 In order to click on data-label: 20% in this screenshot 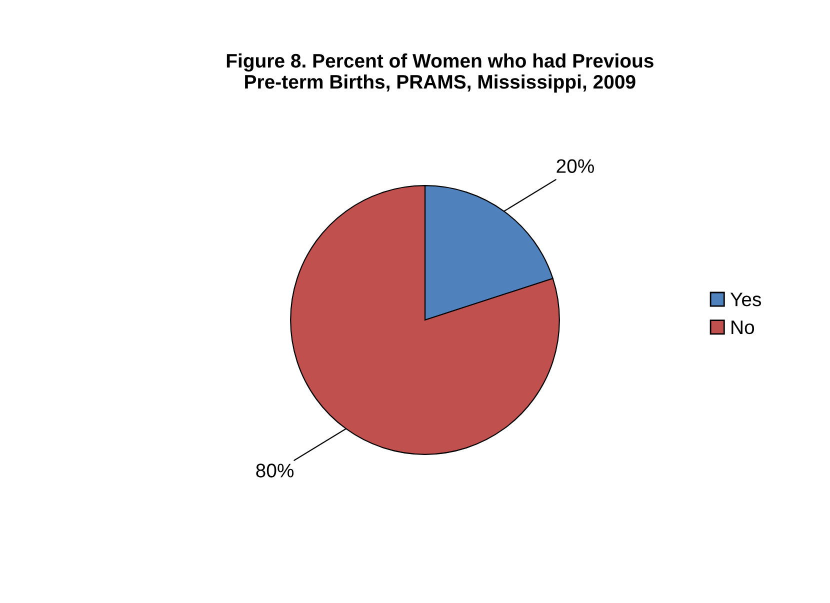, I will do `click(575, 166)`.